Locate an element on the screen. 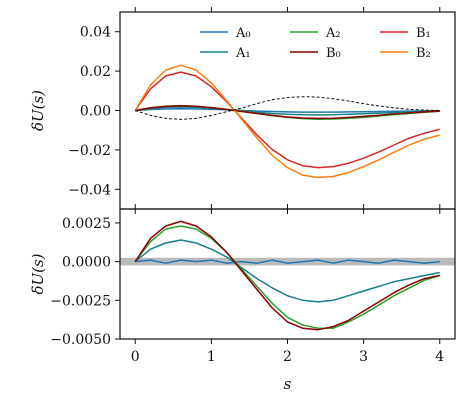 The height and width of the screenshot is (410, 468). y-tick-label: 0.02 is located at coordinates (95, 72).